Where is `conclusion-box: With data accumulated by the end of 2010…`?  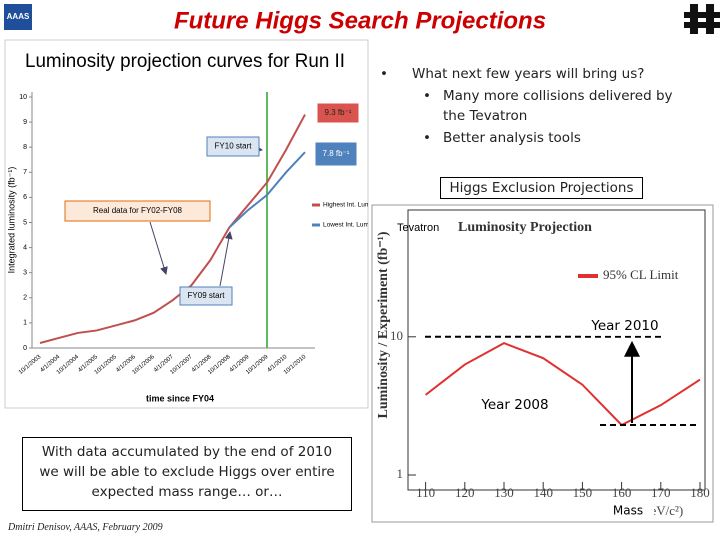 conclusion-box: With data accumulated by the end of 2010… is located at coordinates (187, 474).